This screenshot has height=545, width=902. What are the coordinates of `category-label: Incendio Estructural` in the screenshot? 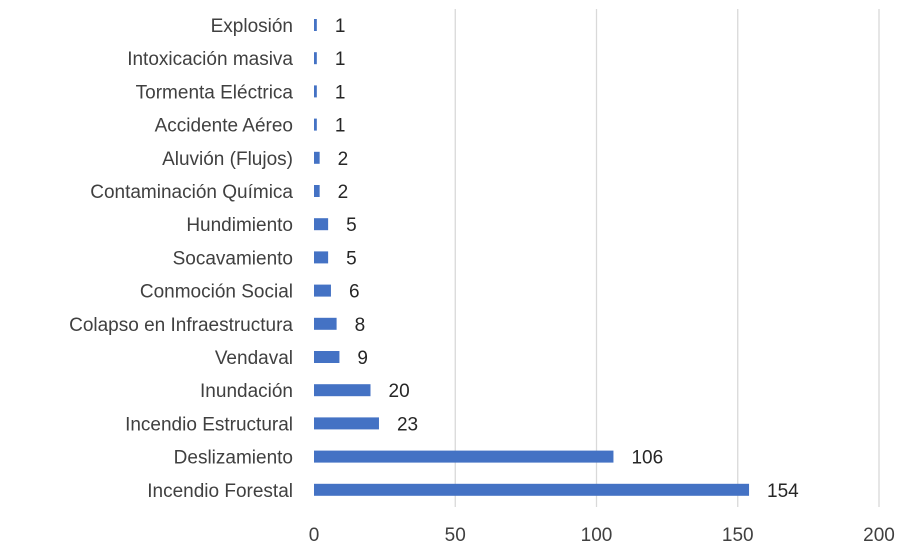 It's located at (209, 424).